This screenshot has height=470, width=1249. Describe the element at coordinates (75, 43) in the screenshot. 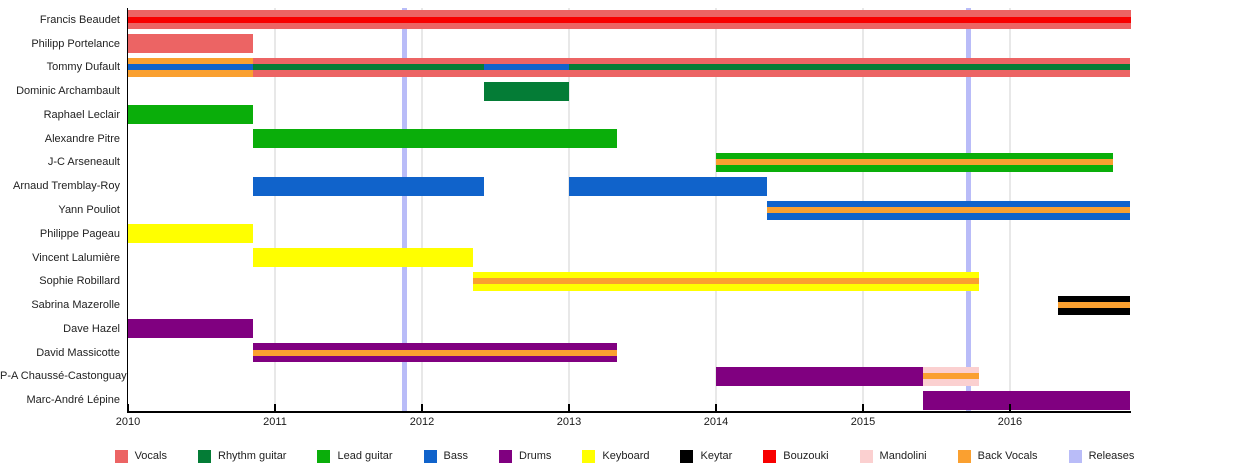

I see `member-label-philipp-portelance: Philipp Portelance` at that location.